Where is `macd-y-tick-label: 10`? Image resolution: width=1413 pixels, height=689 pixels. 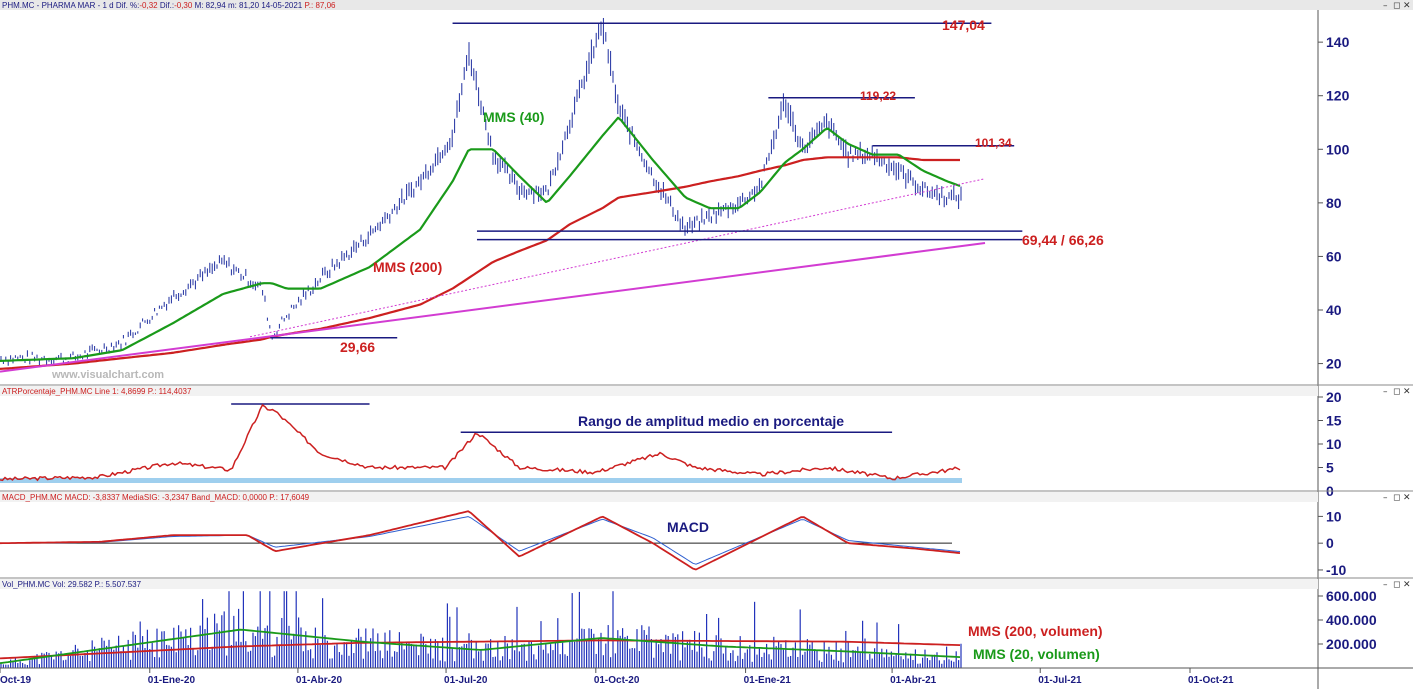
macd-y-tick-label: 10 is located at coordinates (1334, 516).